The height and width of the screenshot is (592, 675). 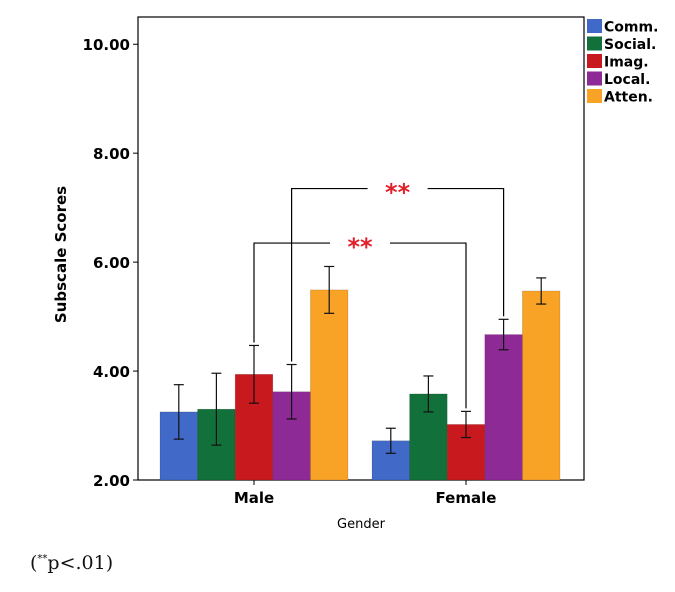 I want to click on legend-label: Local., so click(x=627, y=80).